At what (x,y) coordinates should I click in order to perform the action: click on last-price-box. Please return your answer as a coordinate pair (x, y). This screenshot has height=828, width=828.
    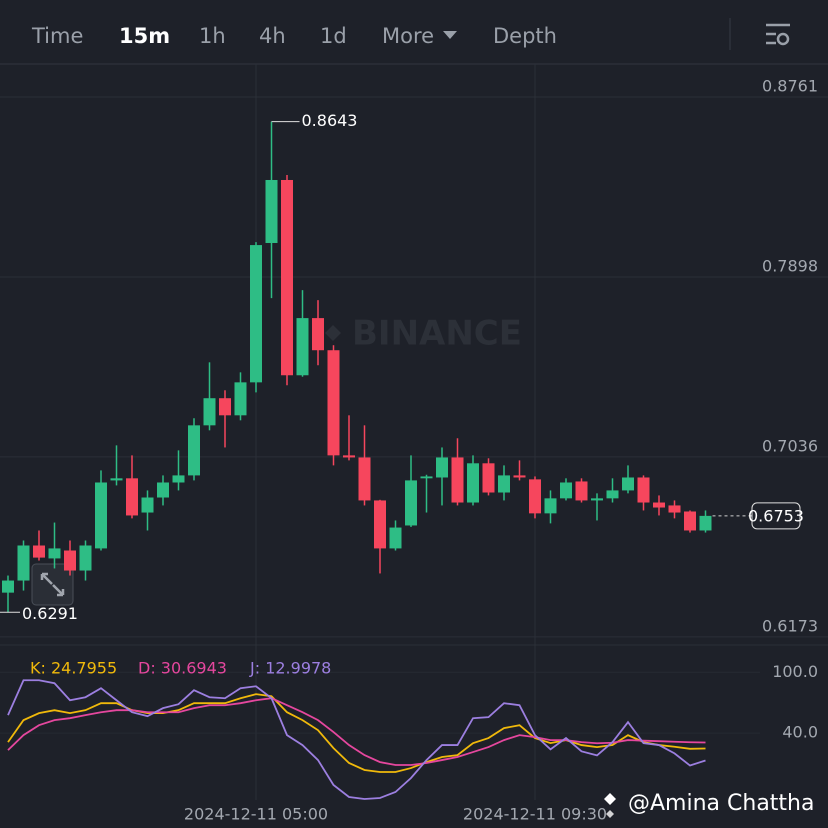
    Looking at the image, I should click on (776, 516).